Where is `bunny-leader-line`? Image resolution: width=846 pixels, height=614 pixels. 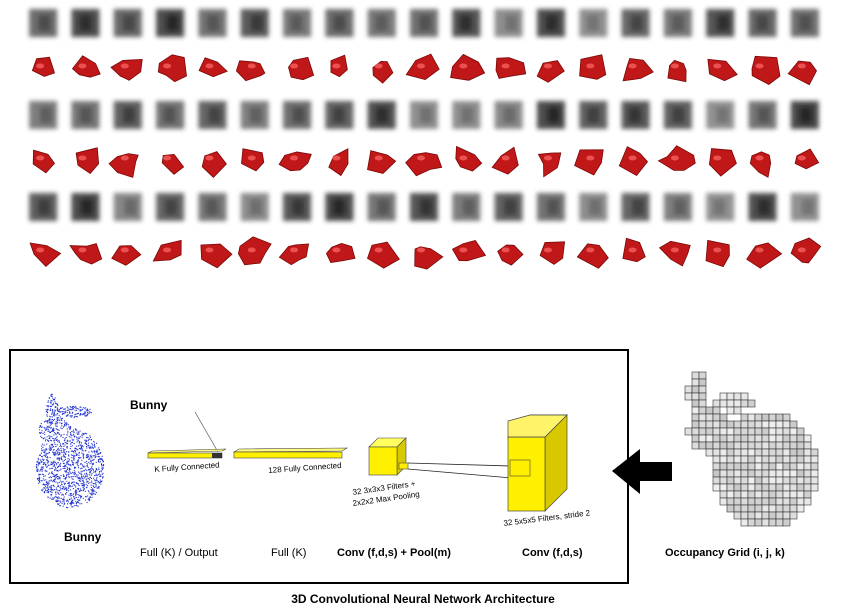 bunny-leader-line is located at coordinates (206, 432).